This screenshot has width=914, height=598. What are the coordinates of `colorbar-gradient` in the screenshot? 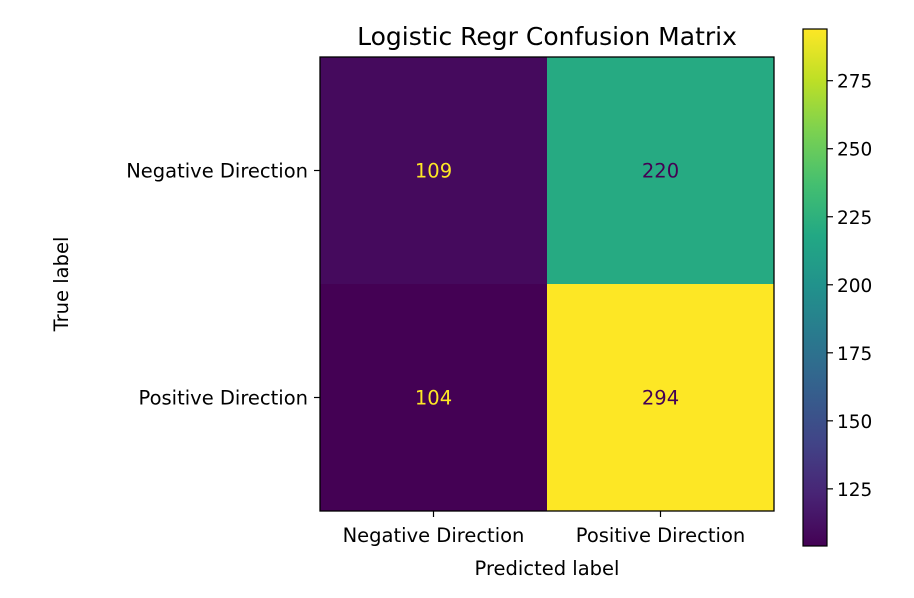 It's located at (815, 287).